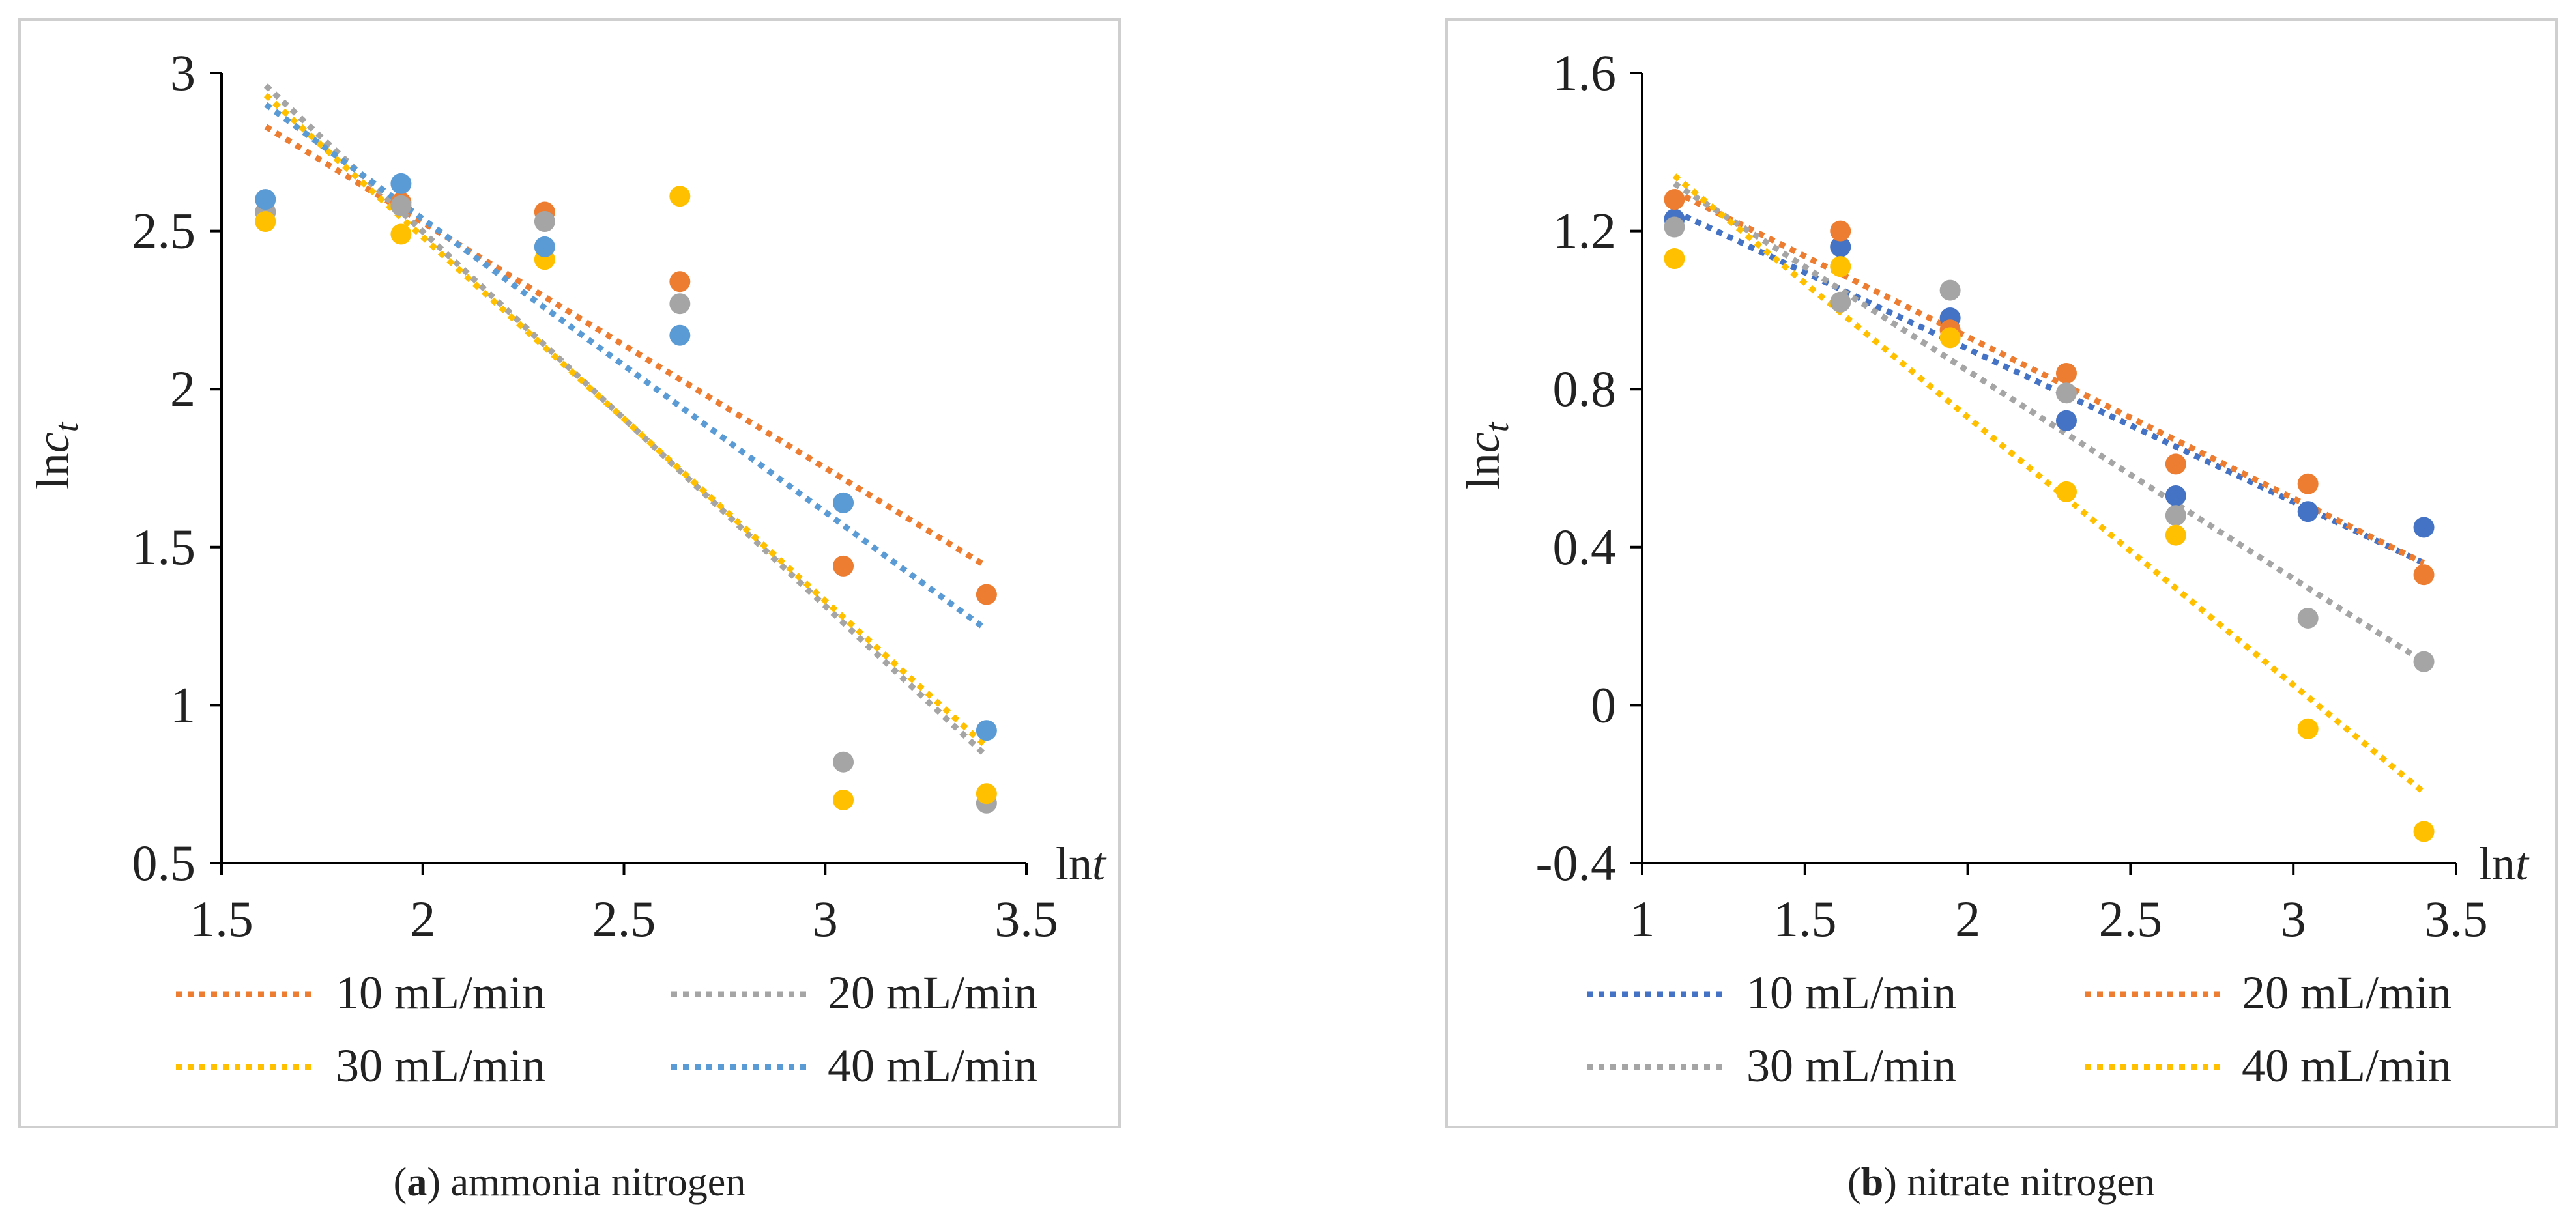 This screenshot has width=2576, height=1228. I want to click on panel-a-legend: 10 mL/min 20 mL/min 30 mL/min 40 mL/min, so click(606, 1029).